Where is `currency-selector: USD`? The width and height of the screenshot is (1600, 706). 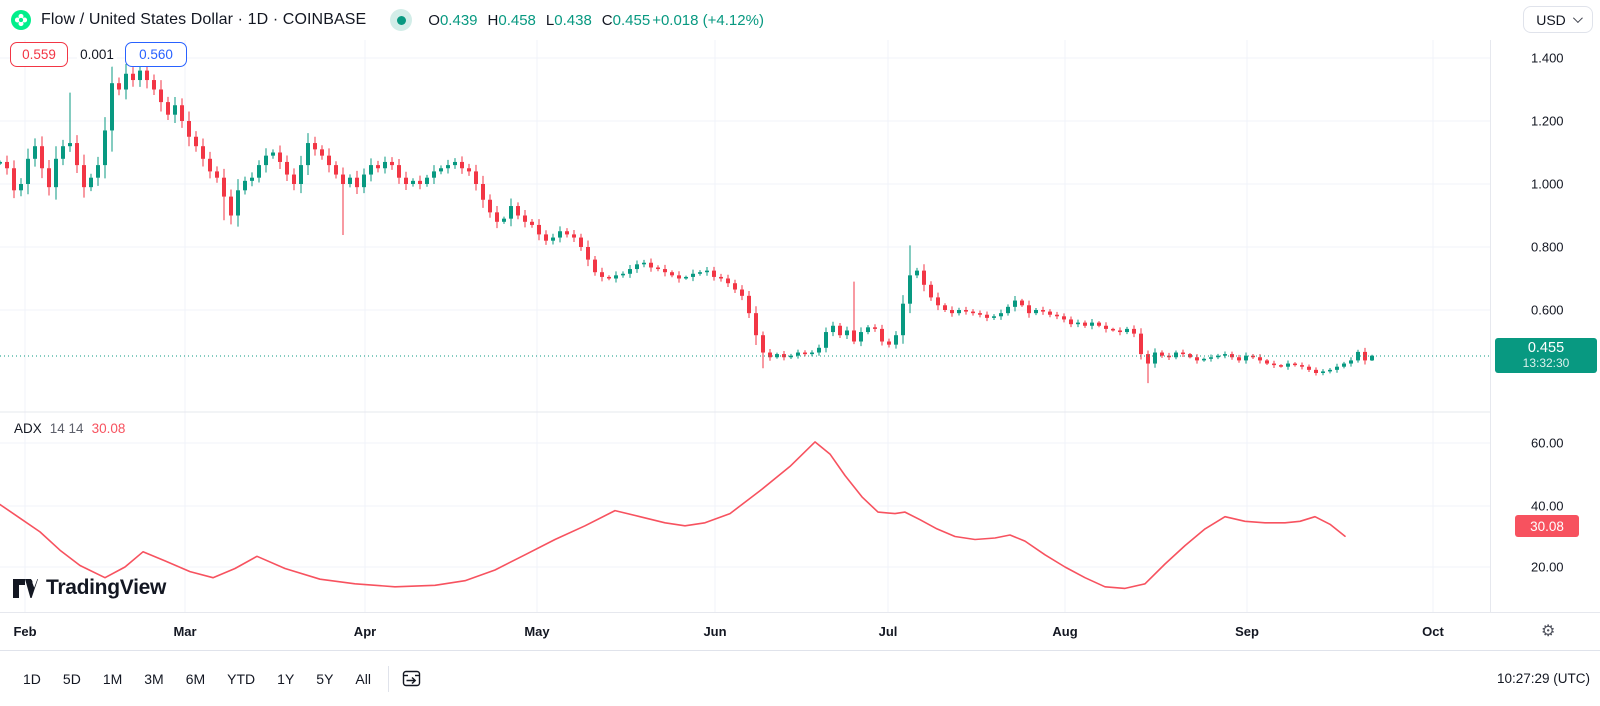 currency-selector: USD is located at coordinates (1558, 19).